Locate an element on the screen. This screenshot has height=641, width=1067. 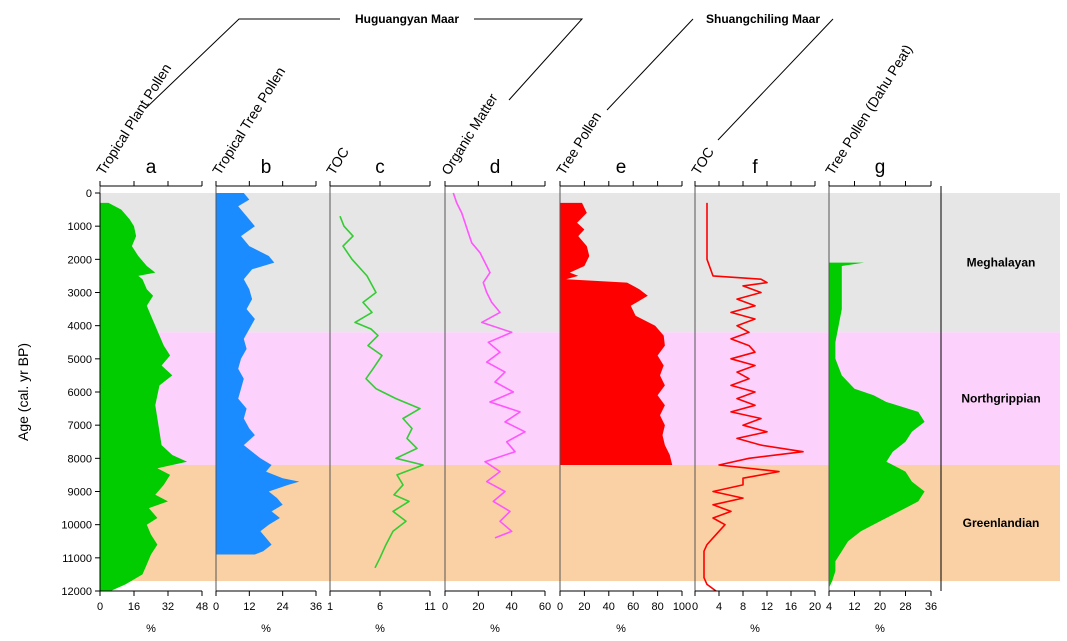
series-area-e is located at coordinates (616, 333).